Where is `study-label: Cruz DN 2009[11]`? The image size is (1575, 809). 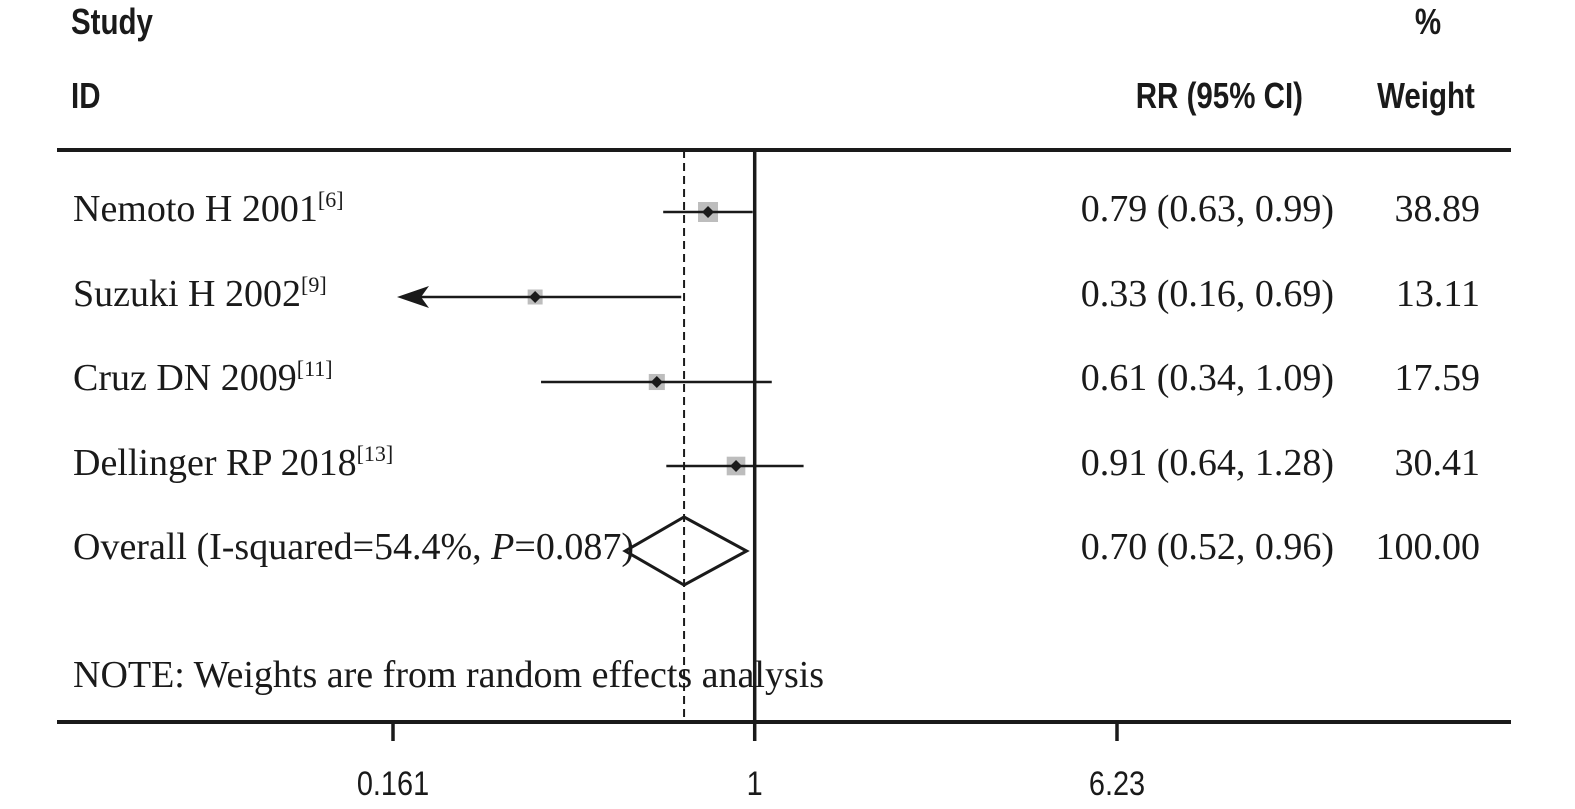 study-label: Cruz DN 2009[11] is located at coordinates (203, 377).